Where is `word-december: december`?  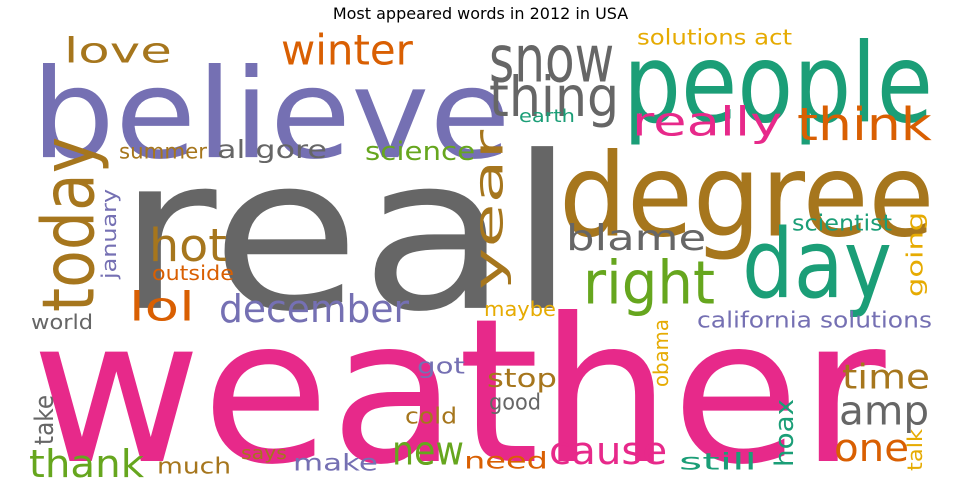
word-december: december is located at coordinates (314, 309).